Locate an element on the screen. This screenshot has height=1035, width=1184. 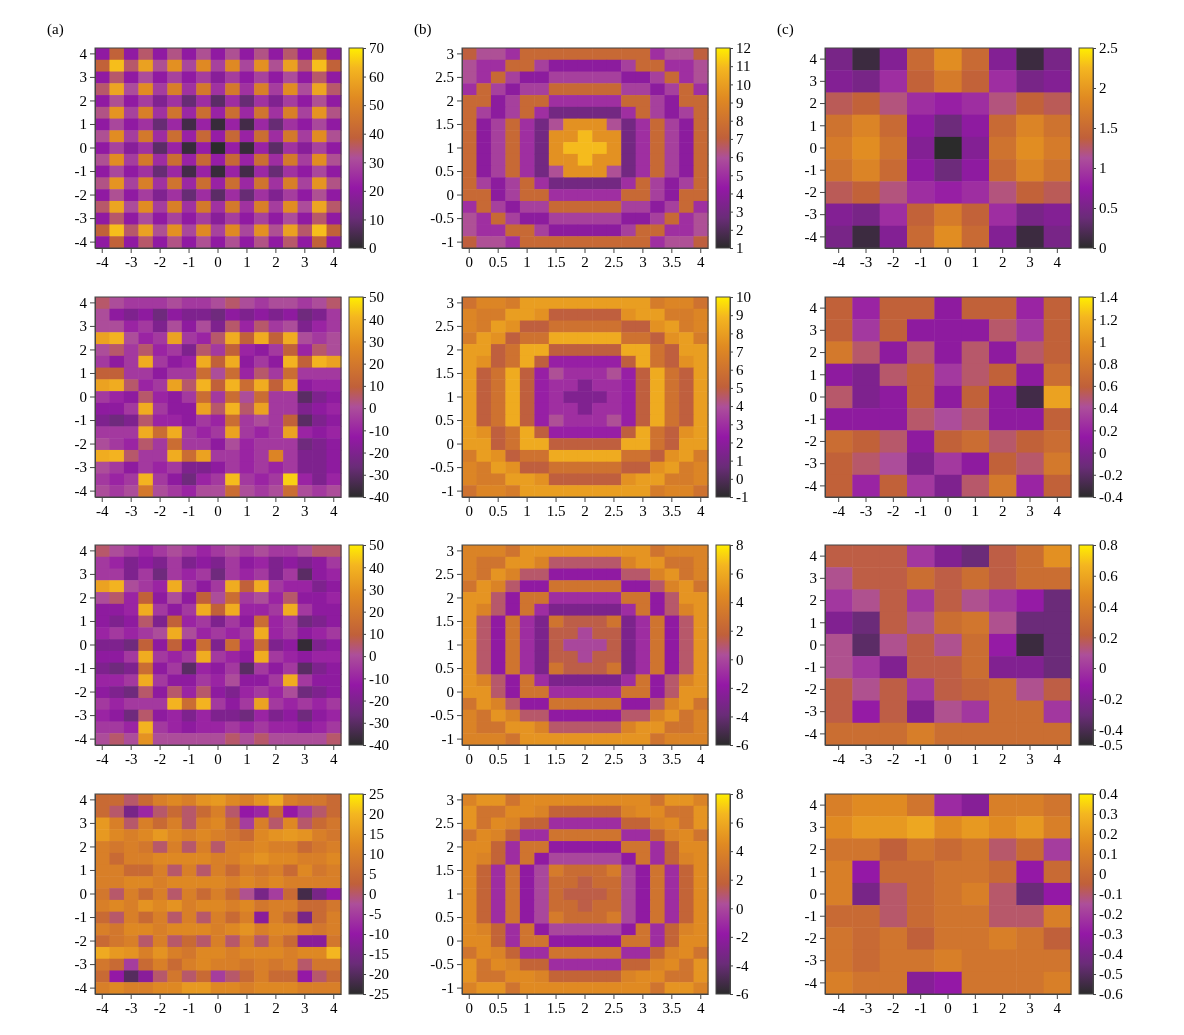
x-tick-label: 1.5 is located at coordinates (556, 1007).